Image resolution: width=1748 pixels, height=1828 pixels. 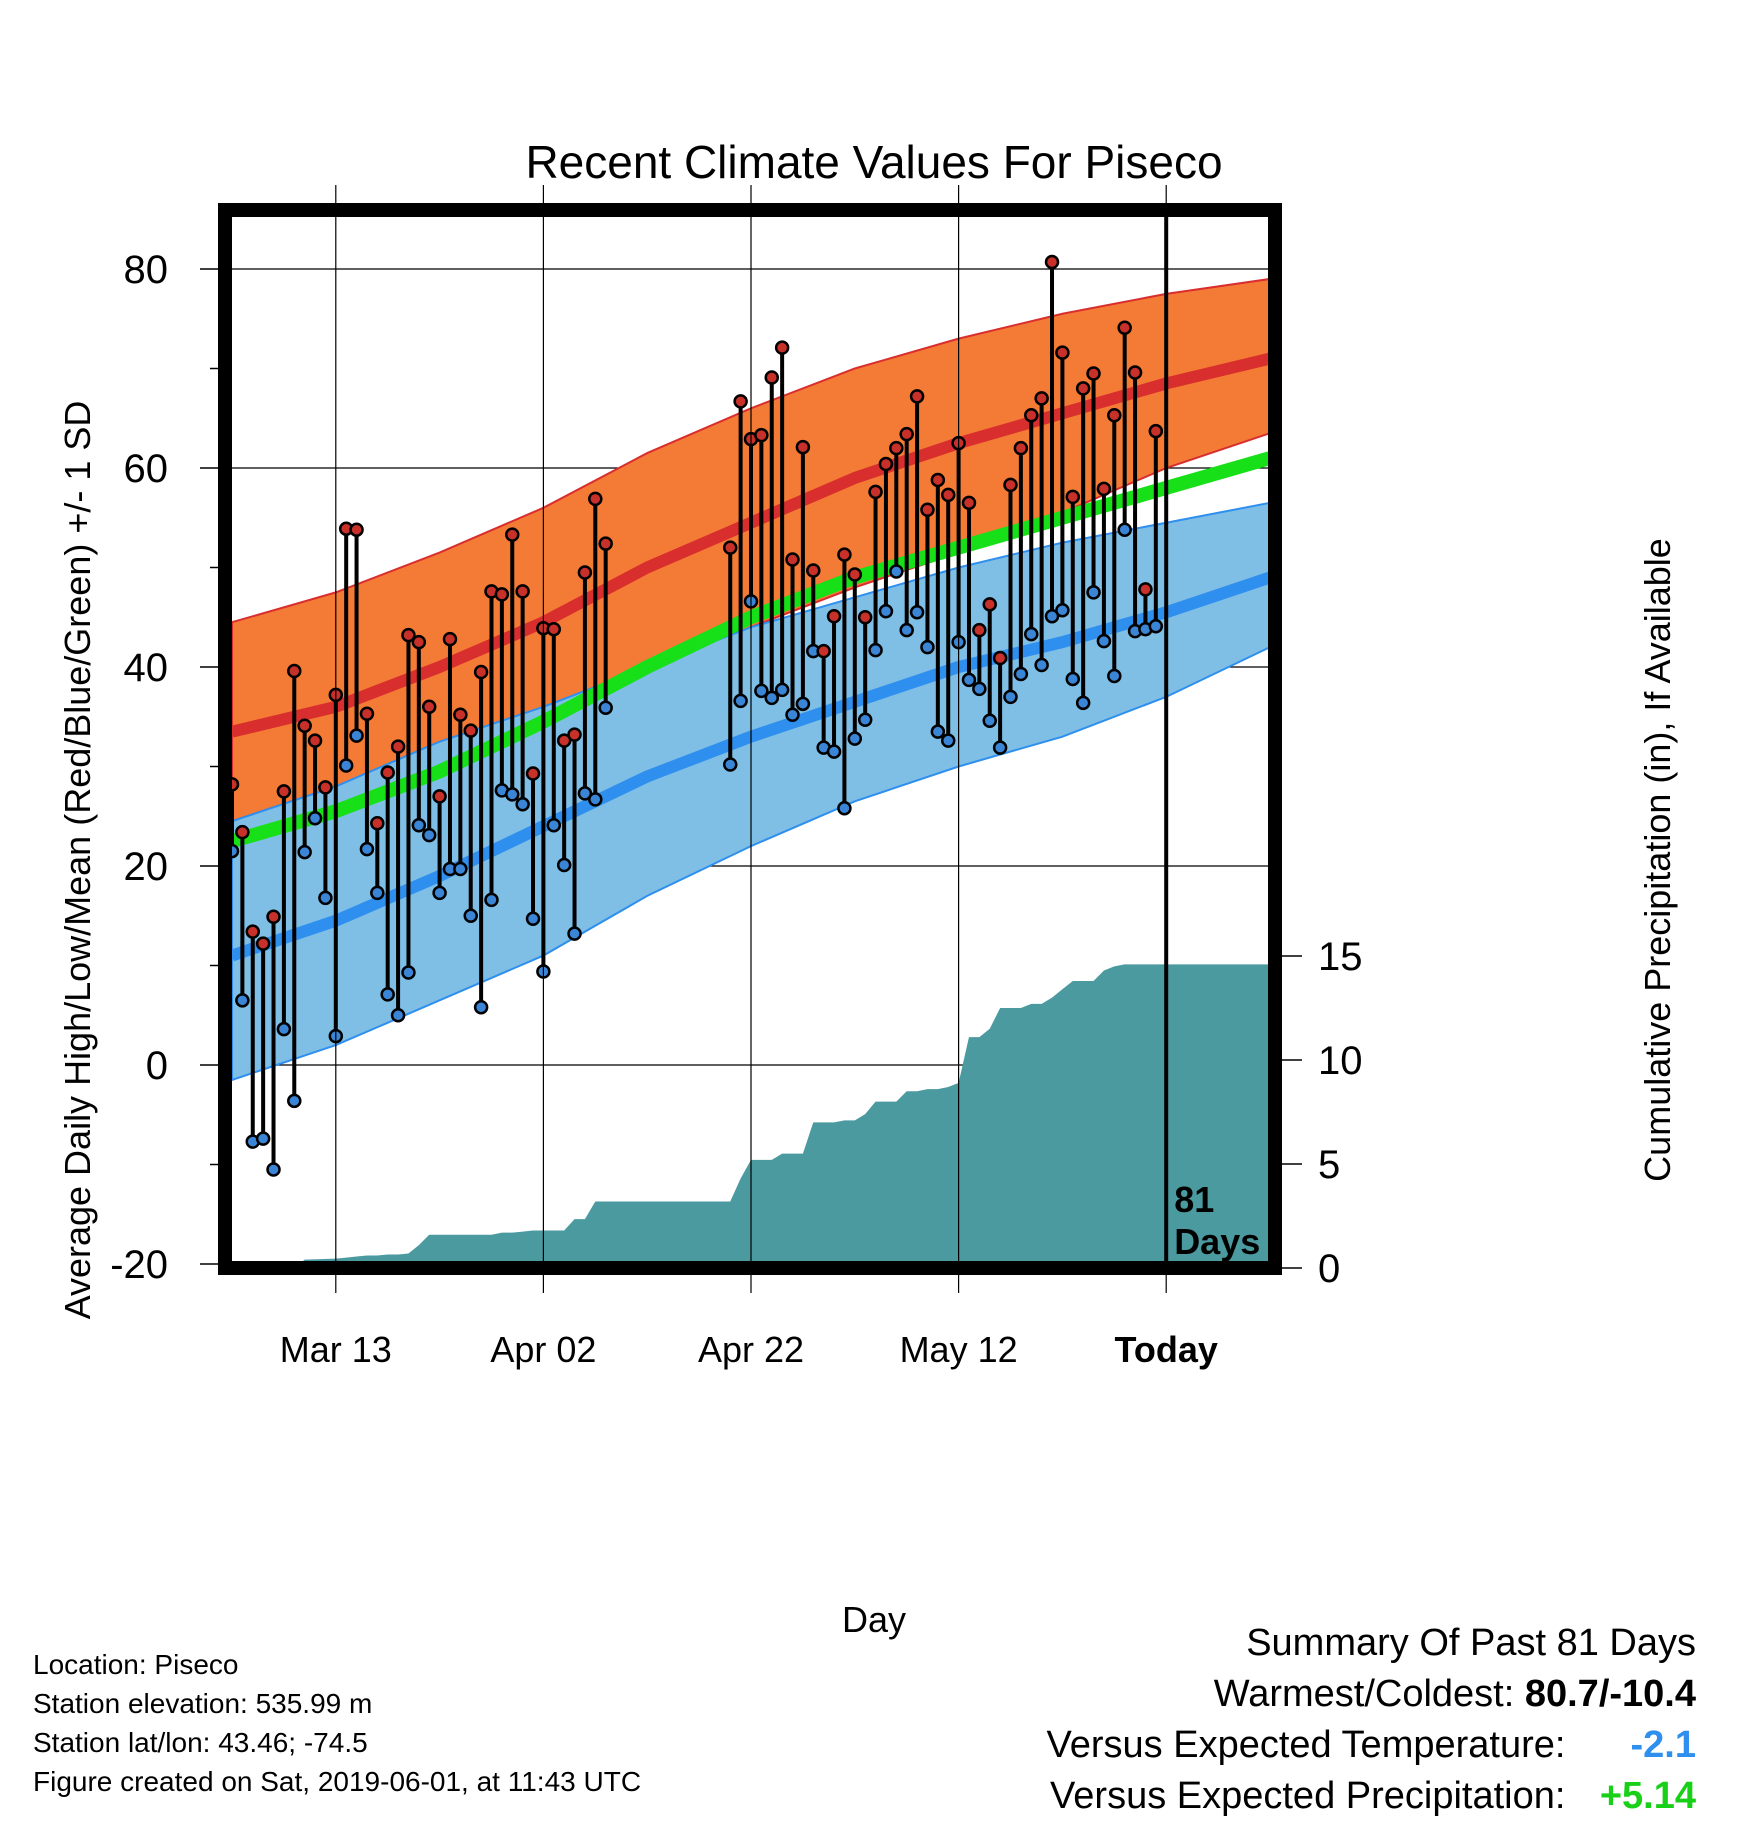 What do you see at coordinates (543, 1349) in the screenshot?
I see `x-tick-label: Apr 02` at bounding box center [543, 1349].